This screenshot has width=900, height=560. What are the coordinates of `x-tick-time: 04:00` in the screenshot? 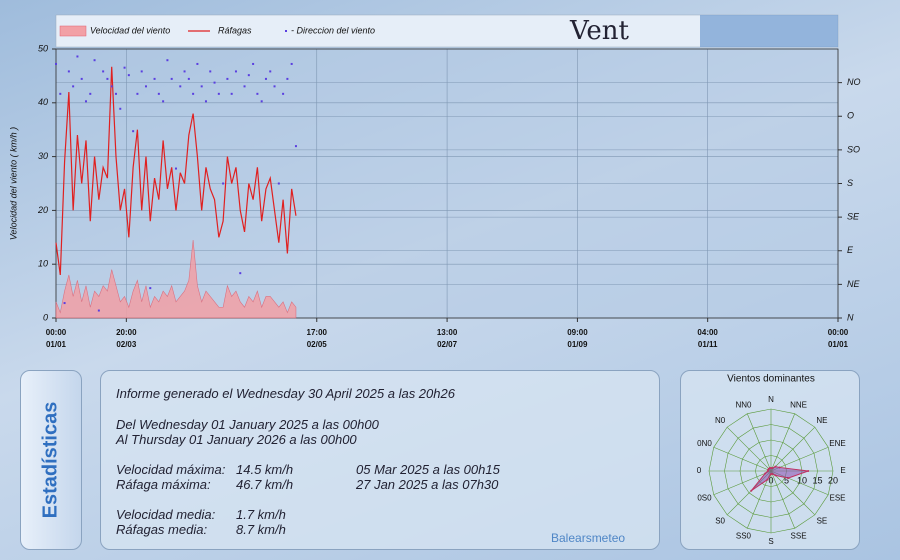 It's located at (707, 332).